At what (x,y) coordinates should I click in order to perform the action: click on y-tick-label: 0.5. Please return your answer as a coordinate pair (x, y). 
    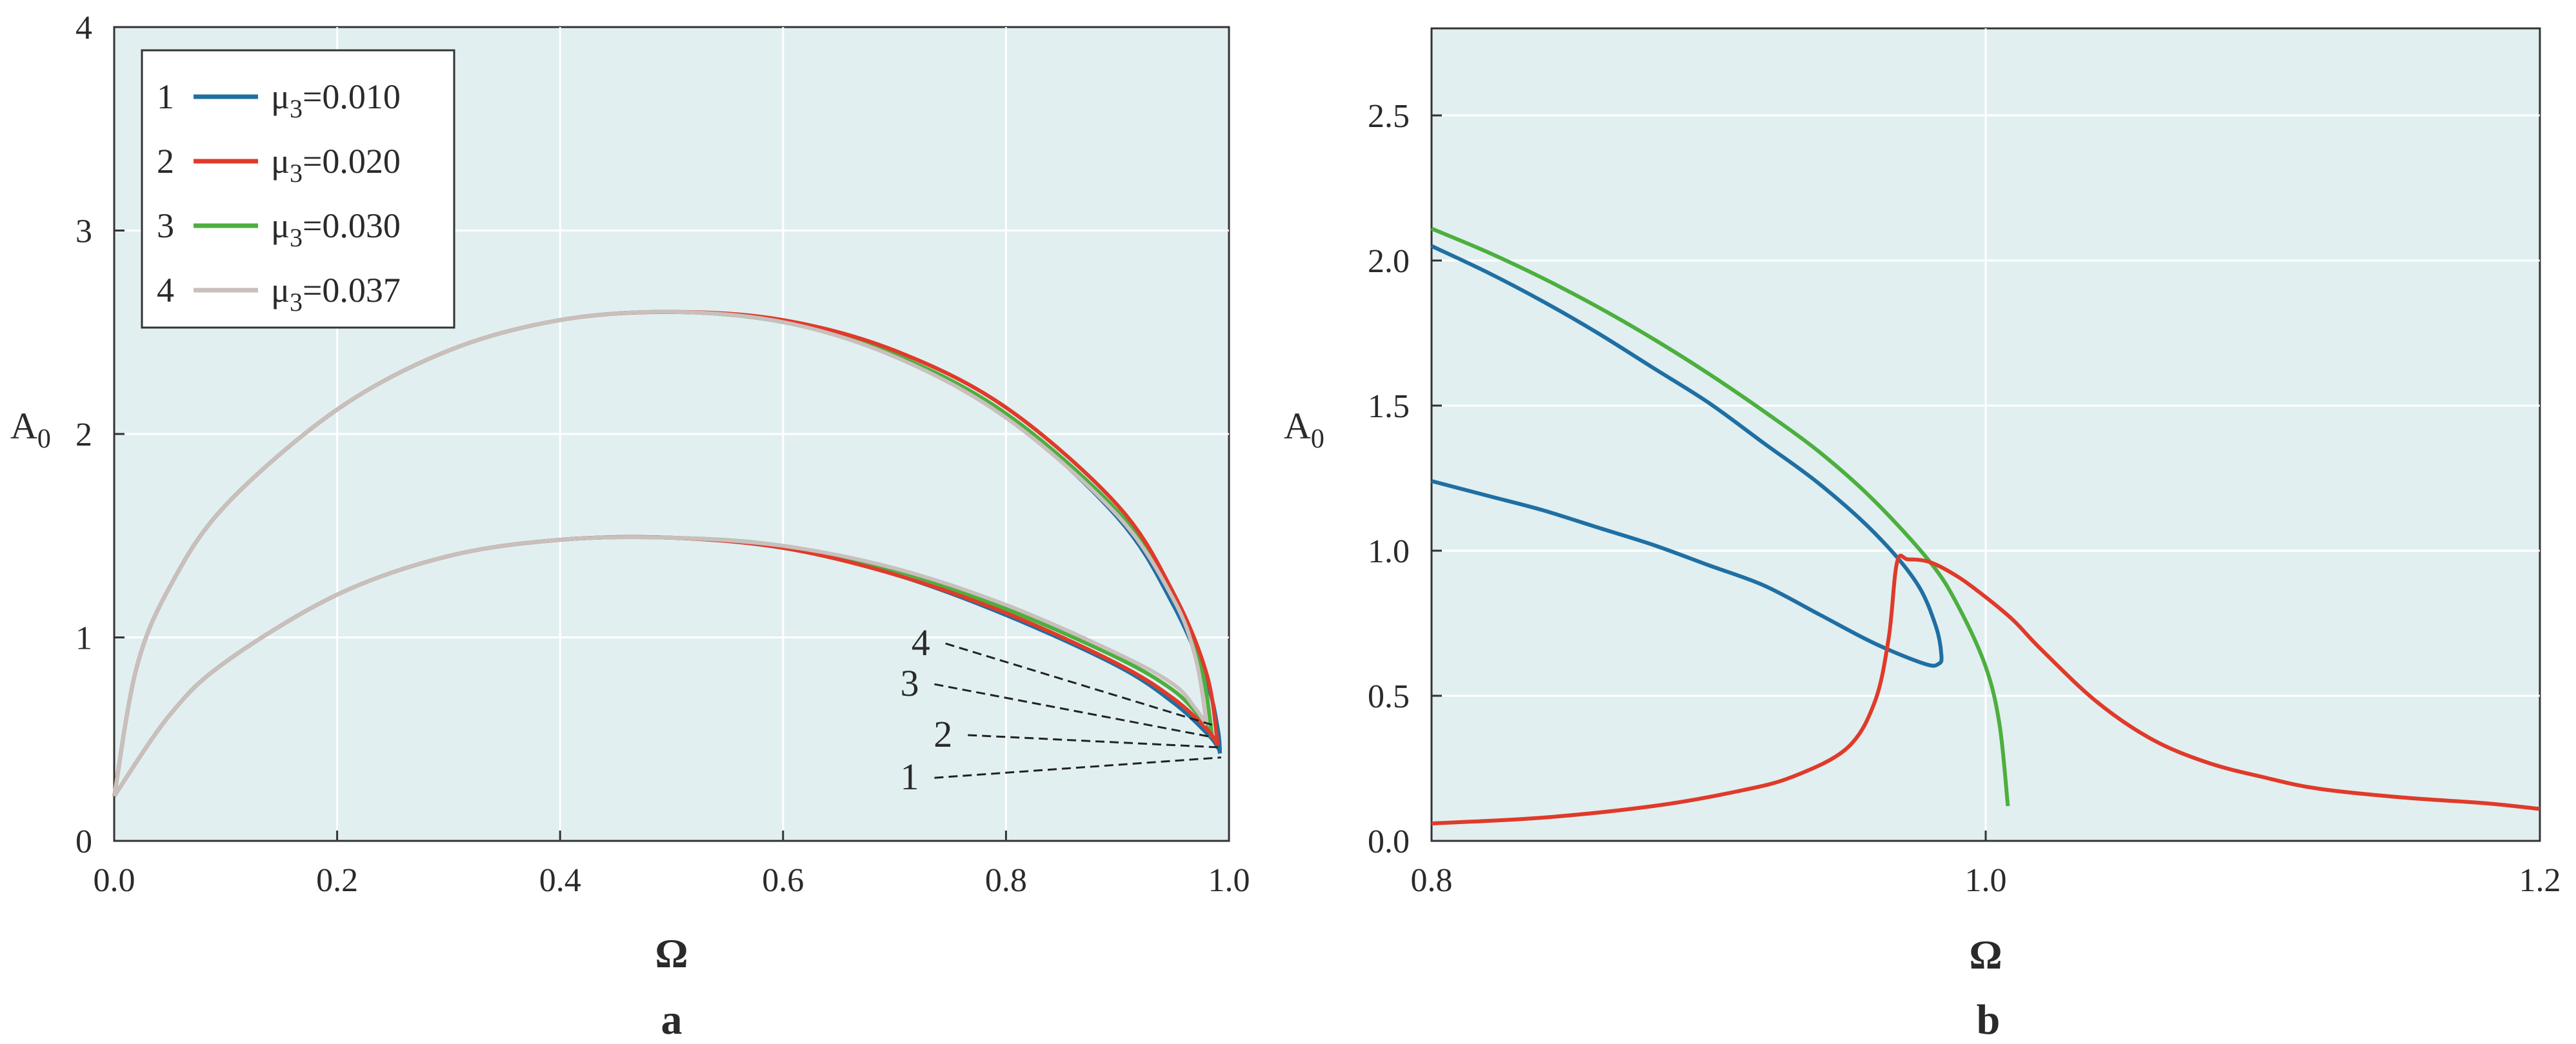
    Looking at the image, I should click on (1389, 697).